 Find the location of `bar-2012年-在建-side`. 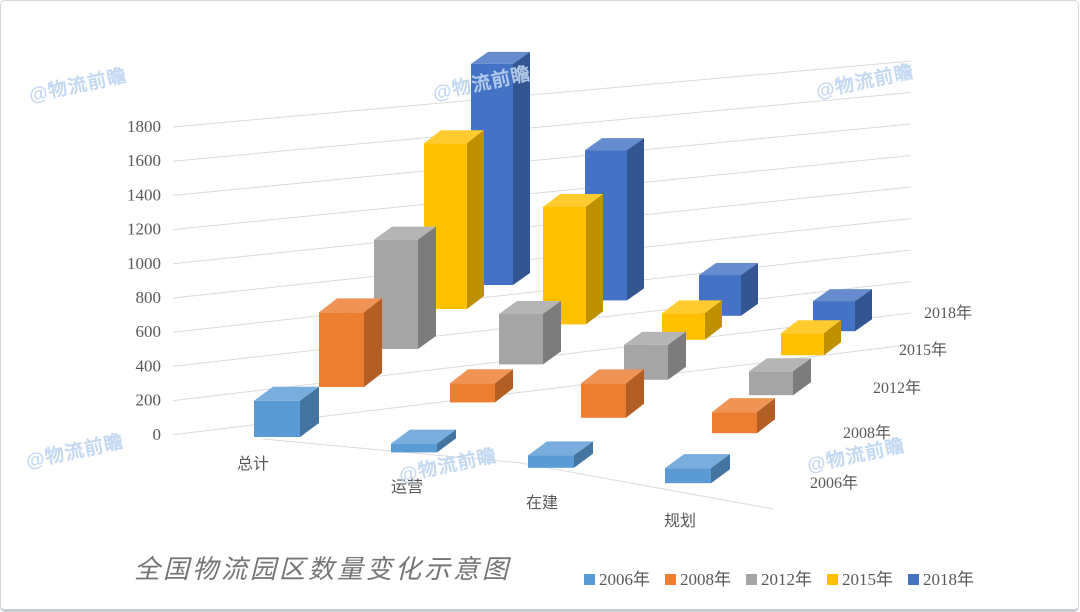

bar-2012年-在建-side is located at coordinates (677, 355).